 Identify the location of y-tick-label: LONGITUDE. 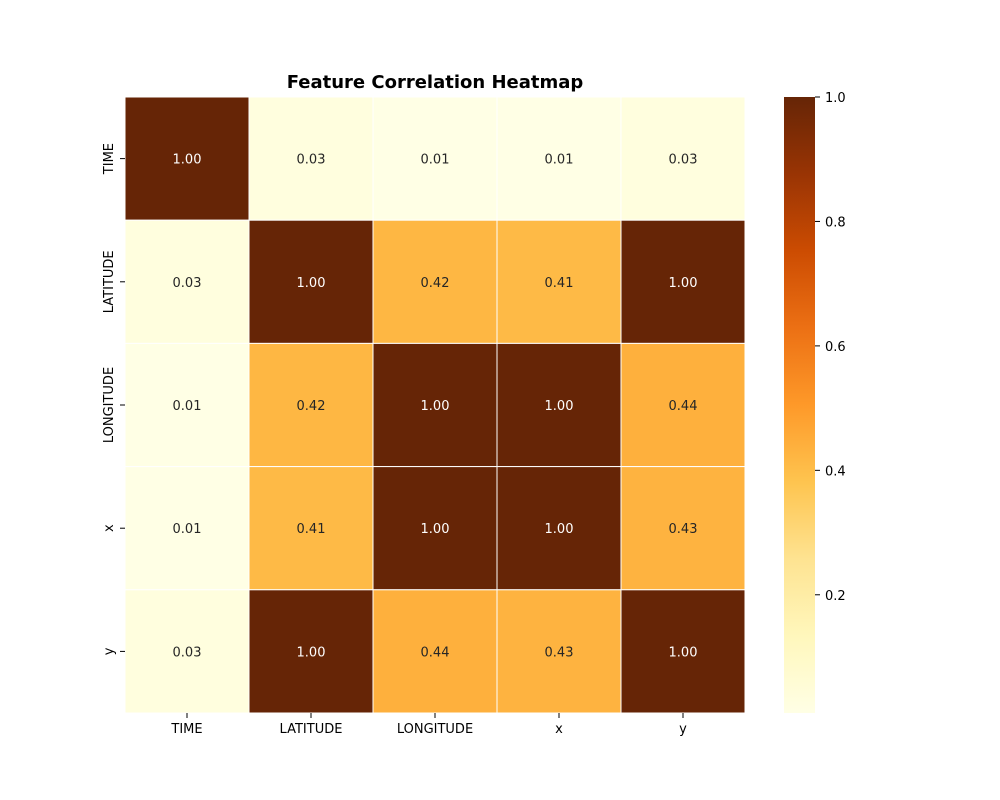
(109, 405).